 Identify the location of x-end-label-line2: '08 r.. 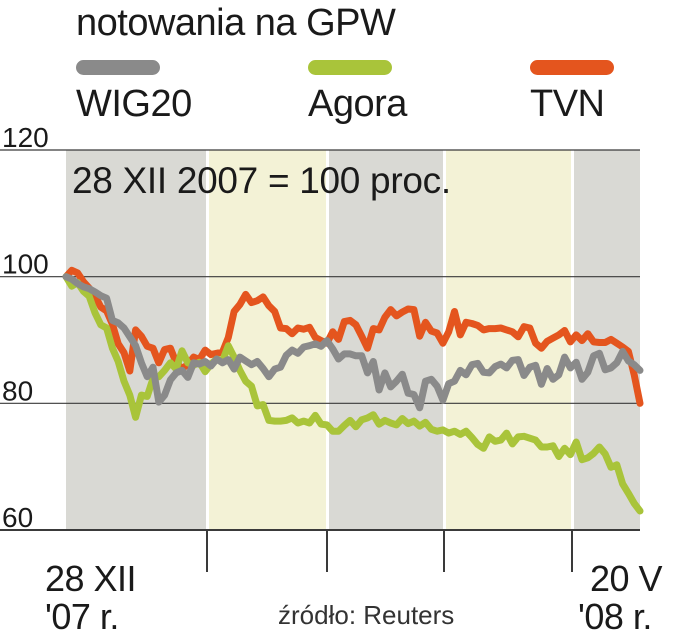
(615, 616).